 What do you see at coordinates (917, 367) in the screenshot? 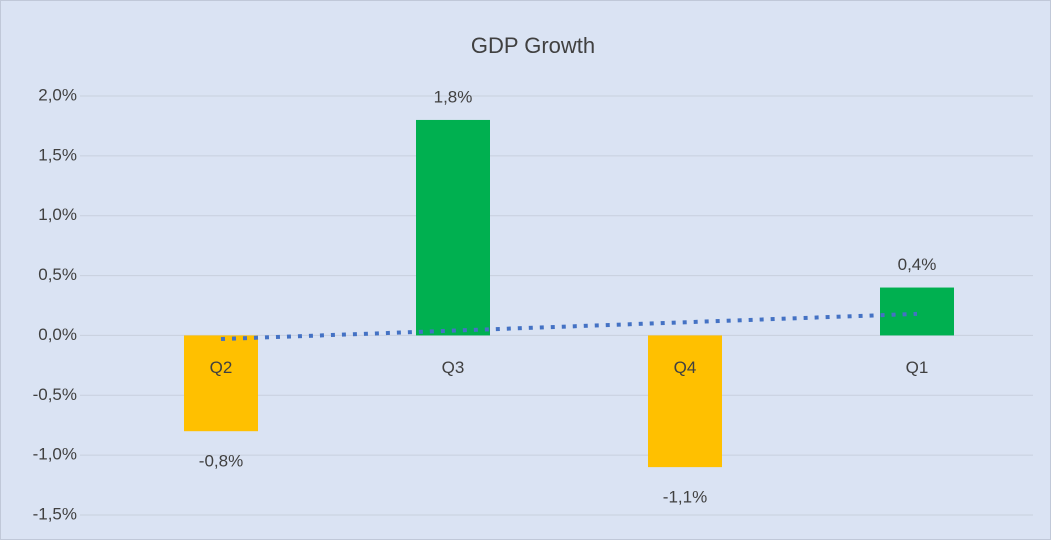
I see `category-label: Q1` at bounding box center [917, 367].